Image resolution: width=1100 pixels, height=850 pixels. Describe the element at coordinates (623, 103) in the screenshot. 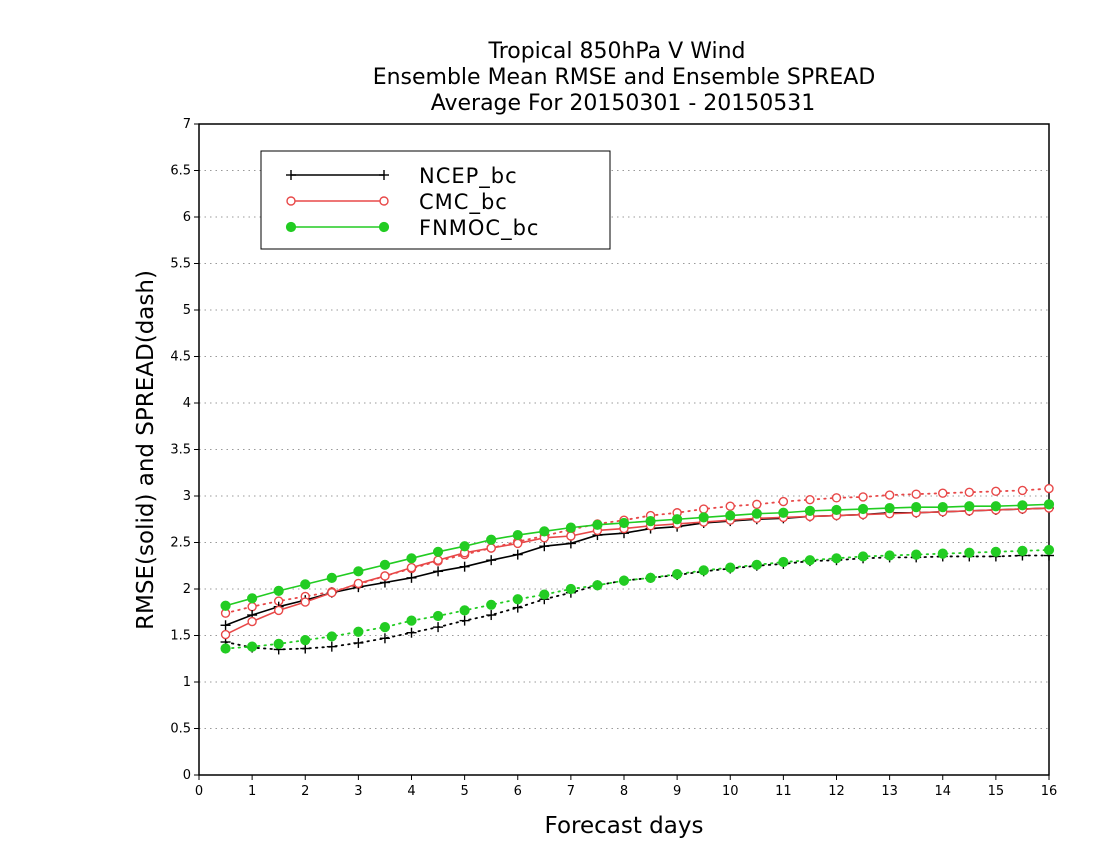

I see `title-line-3: Average For 20150301 - 20150531` at that location.